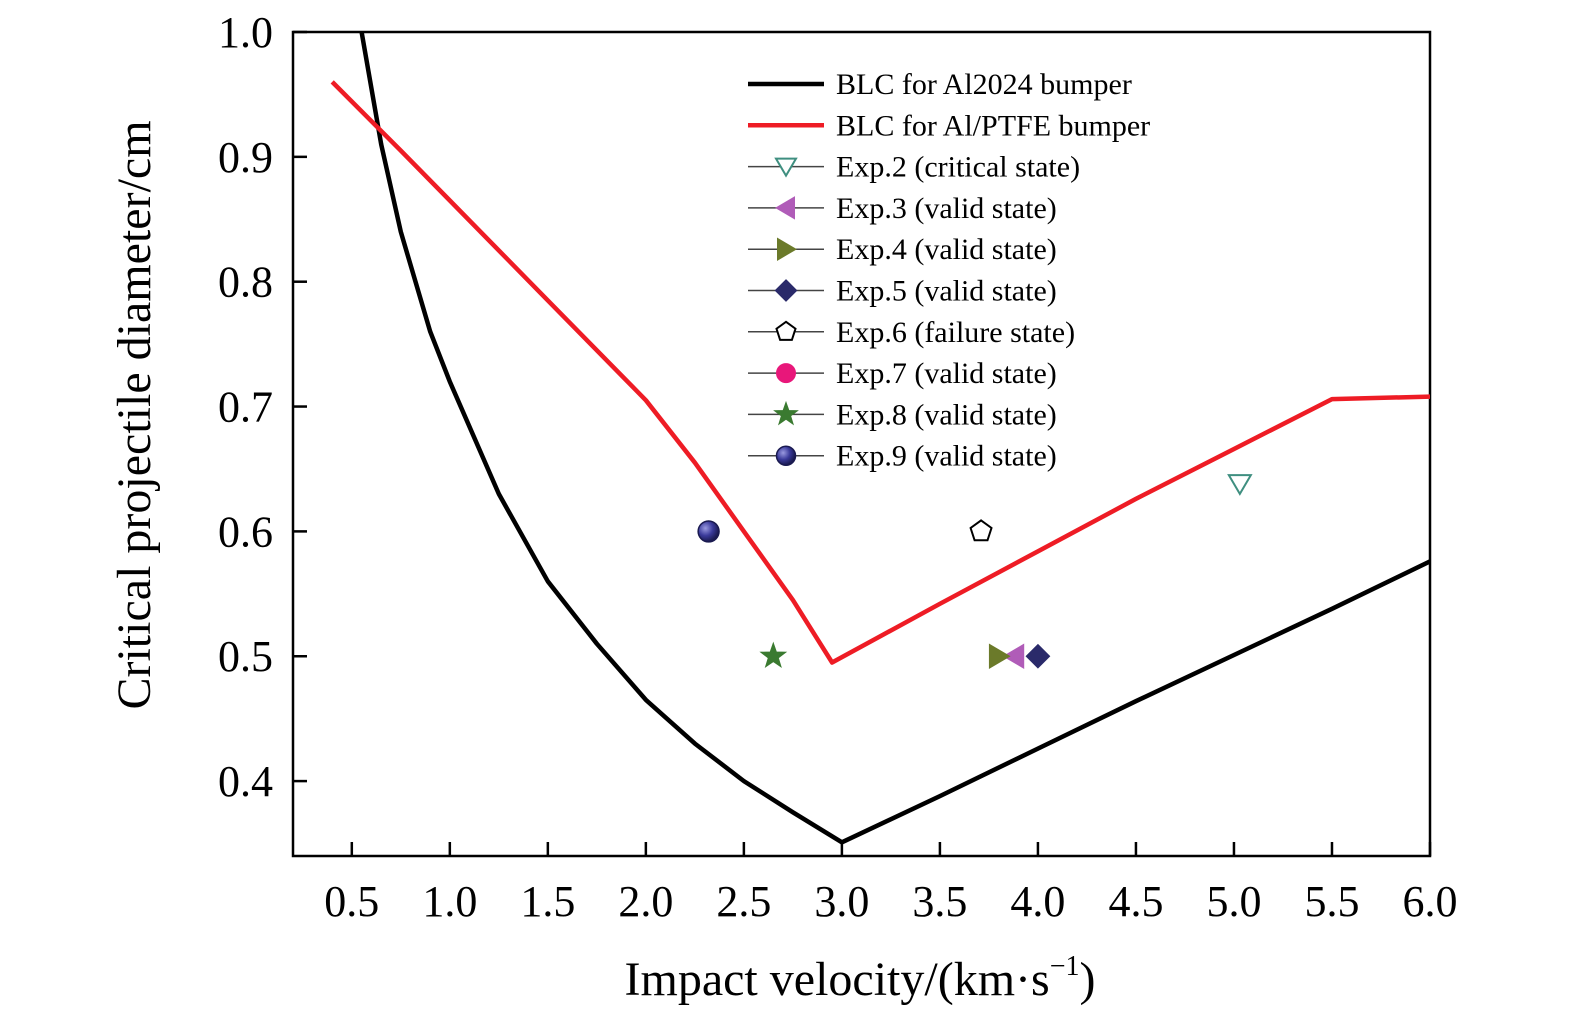 The height and width of the screenshot is (1022, 1575). Describe the element at coordinates (946, 414) in the screenshot. I see `legend-label-8: Exp.8 (valid state)` at that location.